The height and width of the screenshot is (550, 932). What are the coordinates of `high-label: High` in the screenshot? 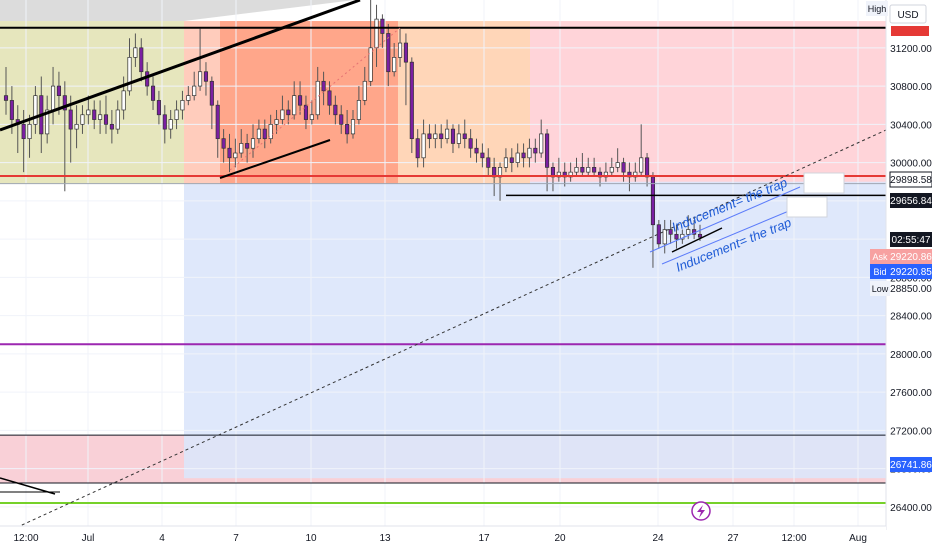 It's located at (877, 9).